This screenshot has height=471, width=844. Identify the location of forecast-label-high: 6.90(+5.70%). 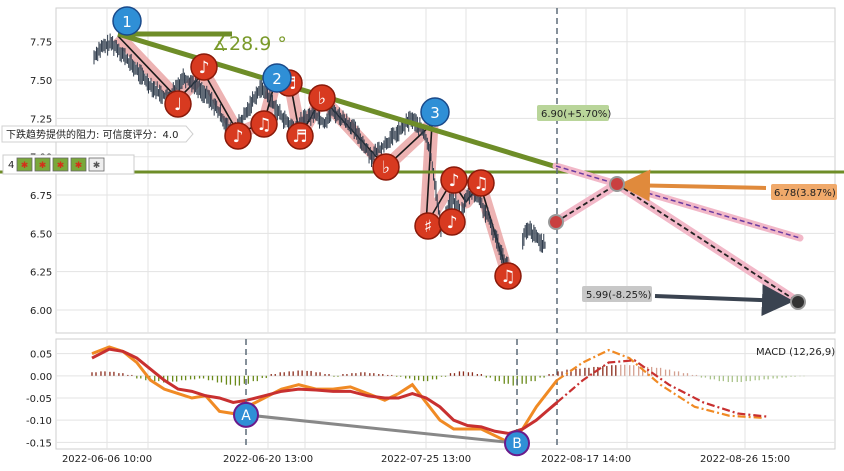
(574, 113).